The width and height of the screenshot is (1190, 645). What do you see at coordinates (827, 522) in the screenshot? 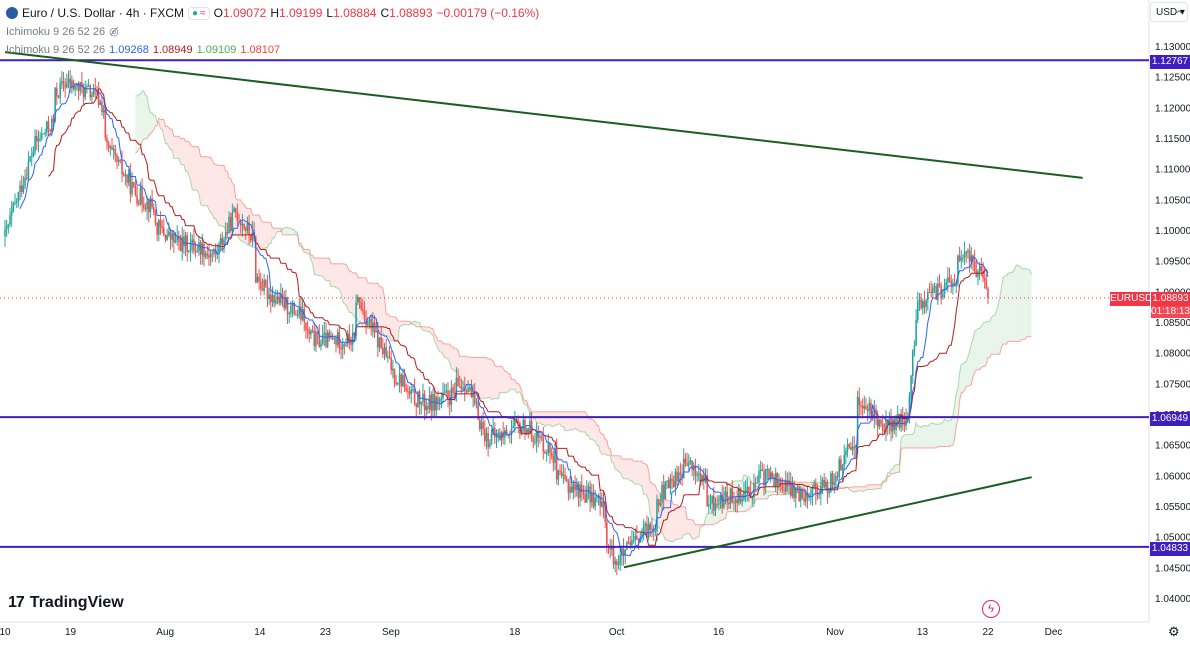
I see `trendline` at bounding box center [827, 522].